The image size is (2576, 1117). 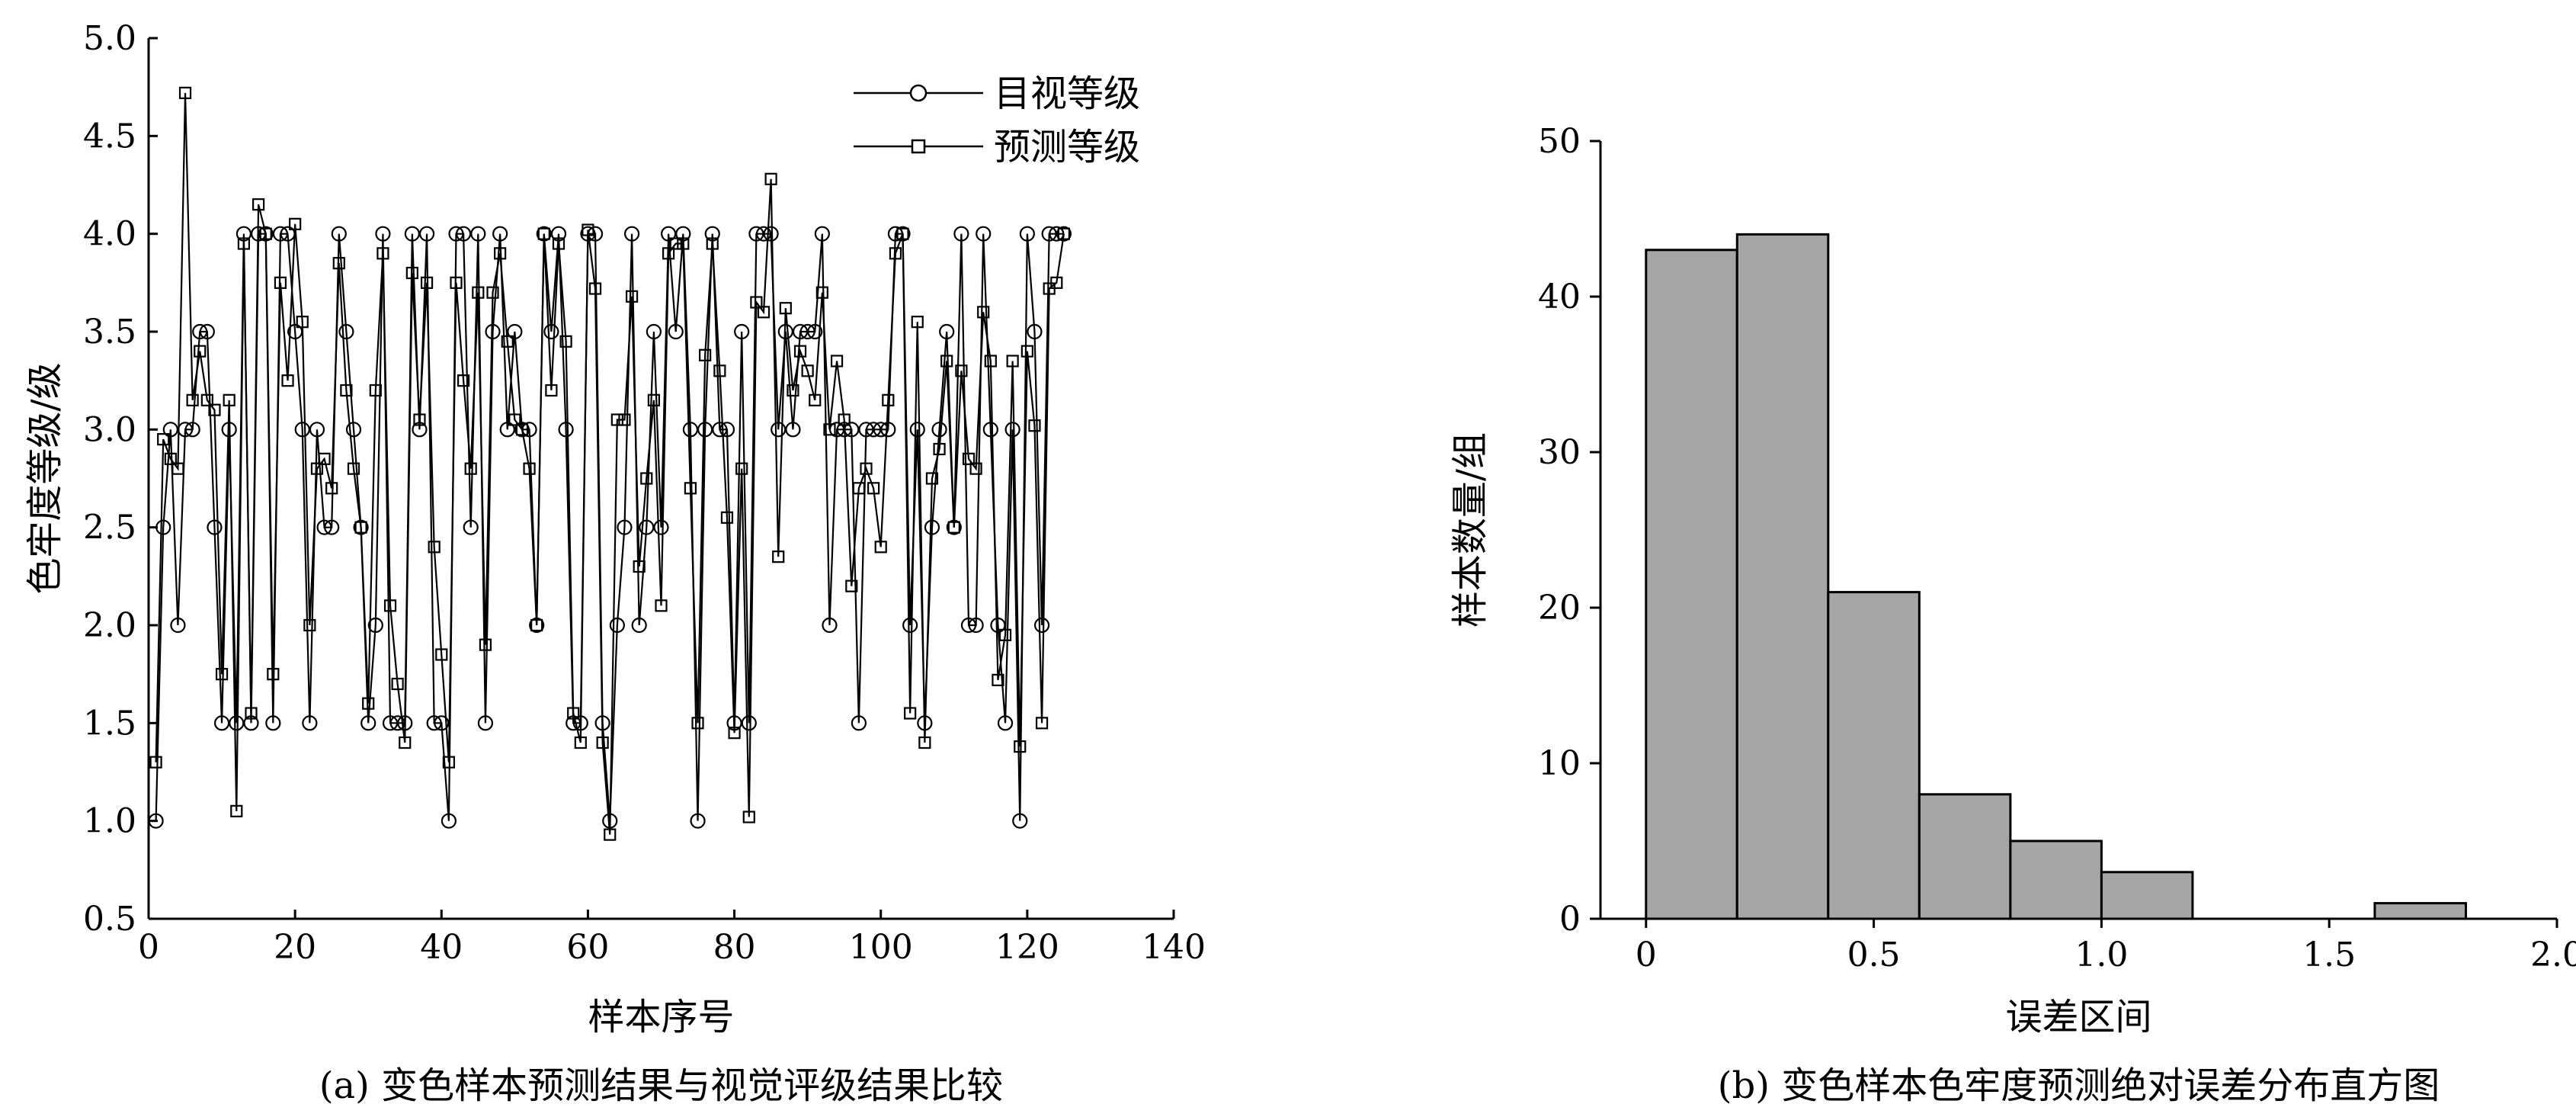 What do you see at coordinates (918, 146) in the screenshot?
I see `legend-marker-square` at bounding box center [918, 146].